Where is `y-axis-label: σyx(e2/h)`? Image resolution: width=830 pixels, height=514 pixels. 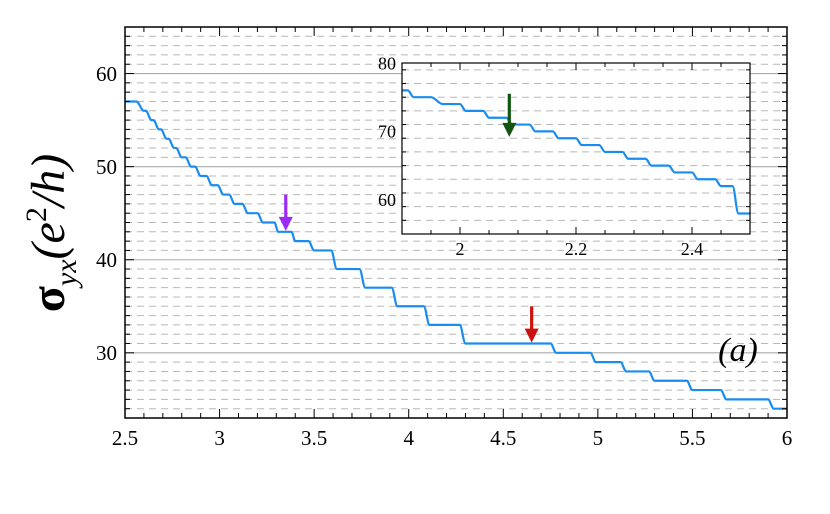
y-axis-label: σyx(e2/h) is located at coordinates (51, 233).